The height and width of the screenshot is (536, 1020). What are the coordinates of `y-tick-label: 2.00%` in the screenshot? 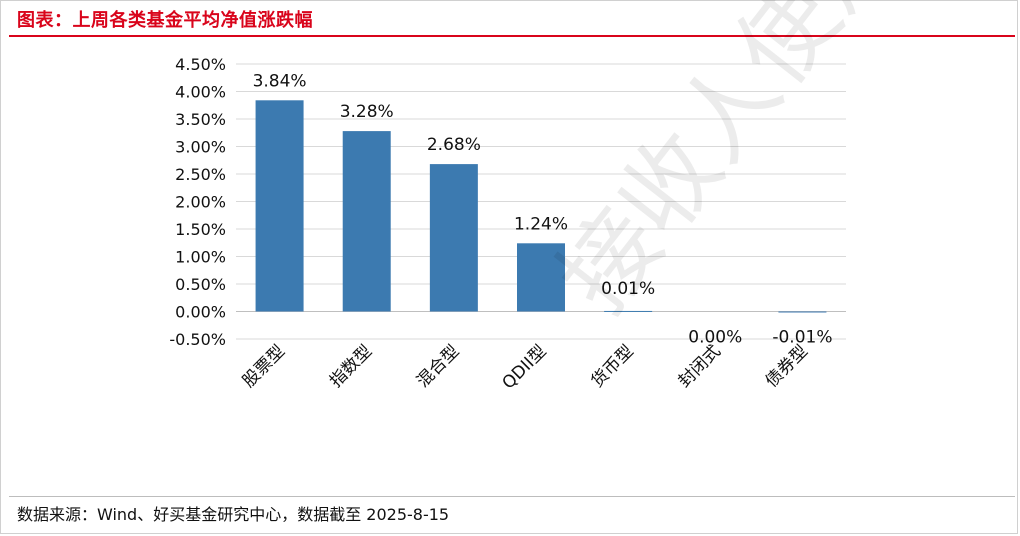 It's located at (200, 202).